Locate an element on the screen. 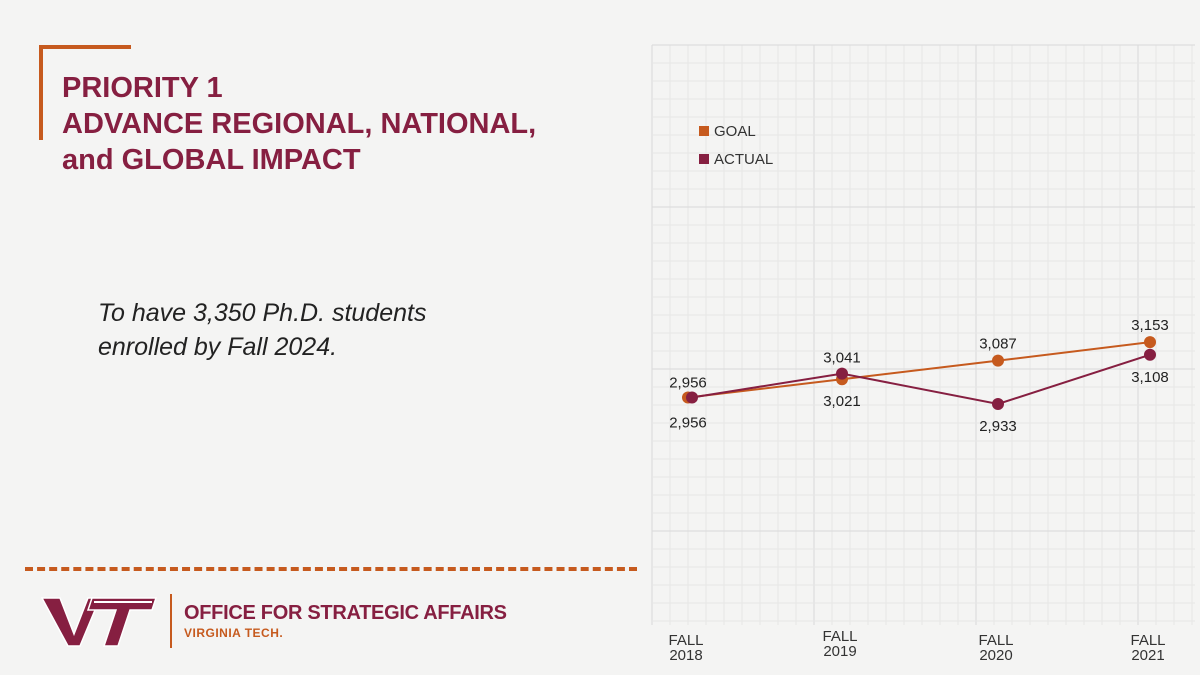 The height and width of the screenshot is (675, 1200). legend-swatch-actual is located at coordinates (704, 159).